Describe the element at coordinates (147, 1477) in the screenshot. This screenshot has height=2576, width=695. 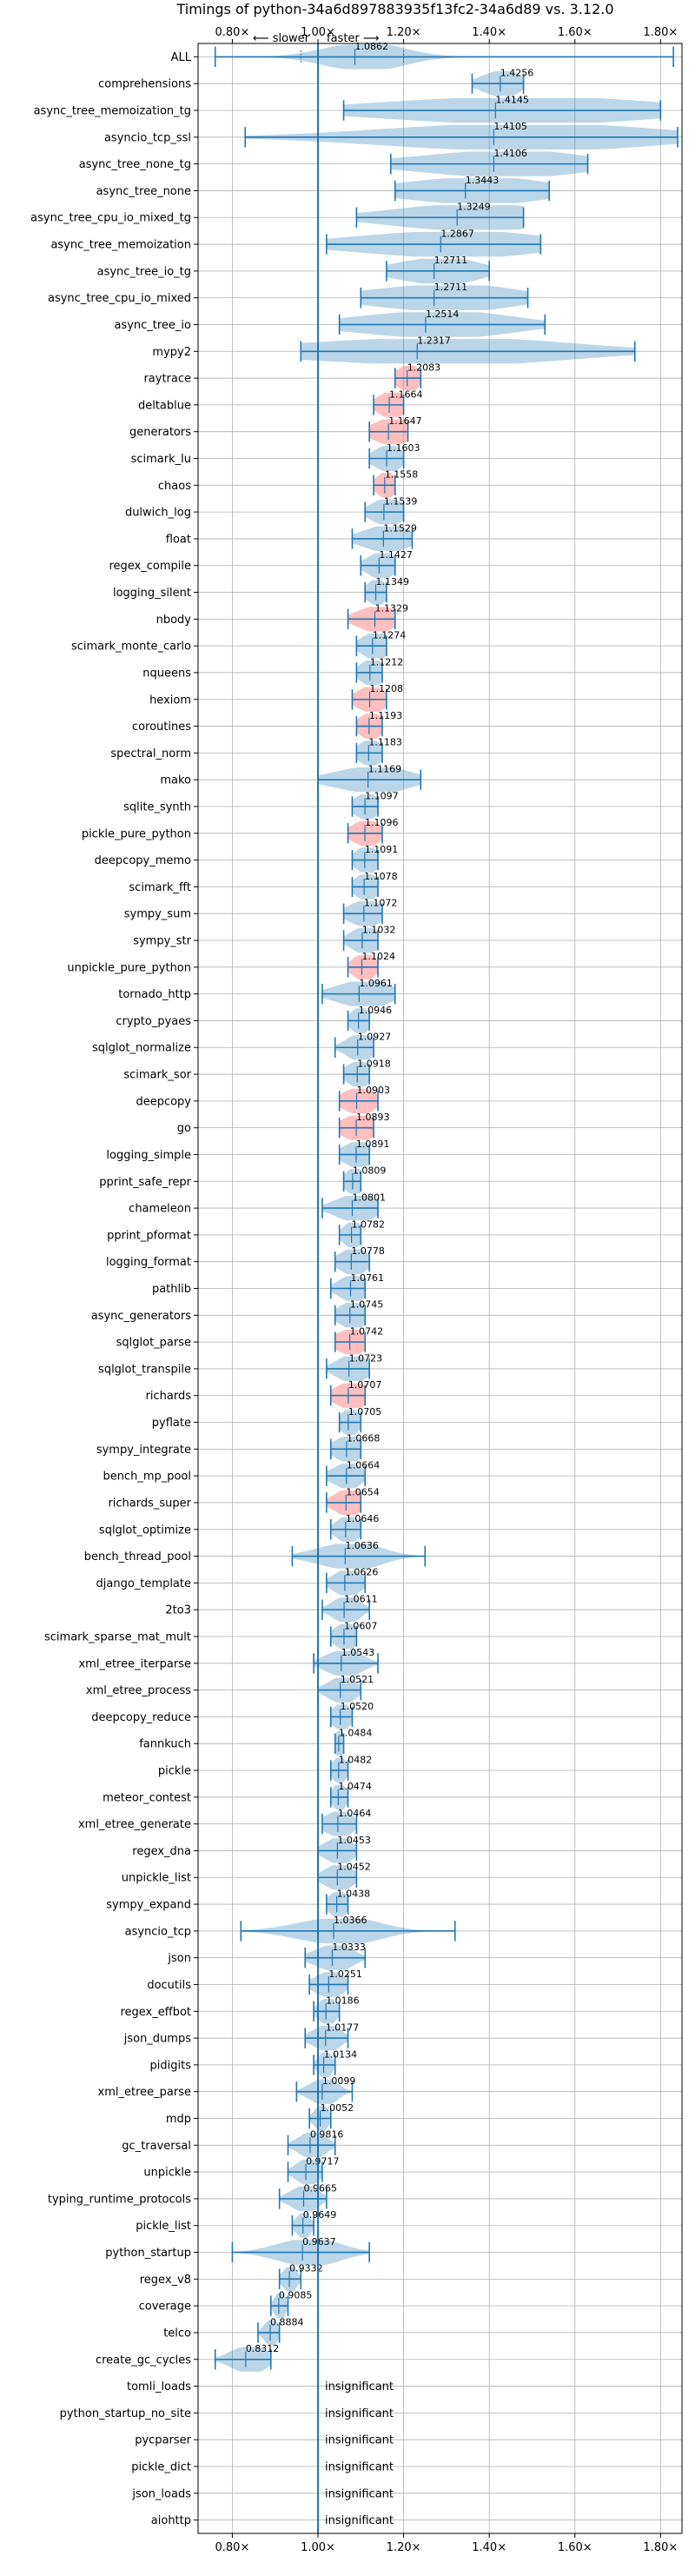
I see `benchmark-label: bench_mp_pool` at that location.